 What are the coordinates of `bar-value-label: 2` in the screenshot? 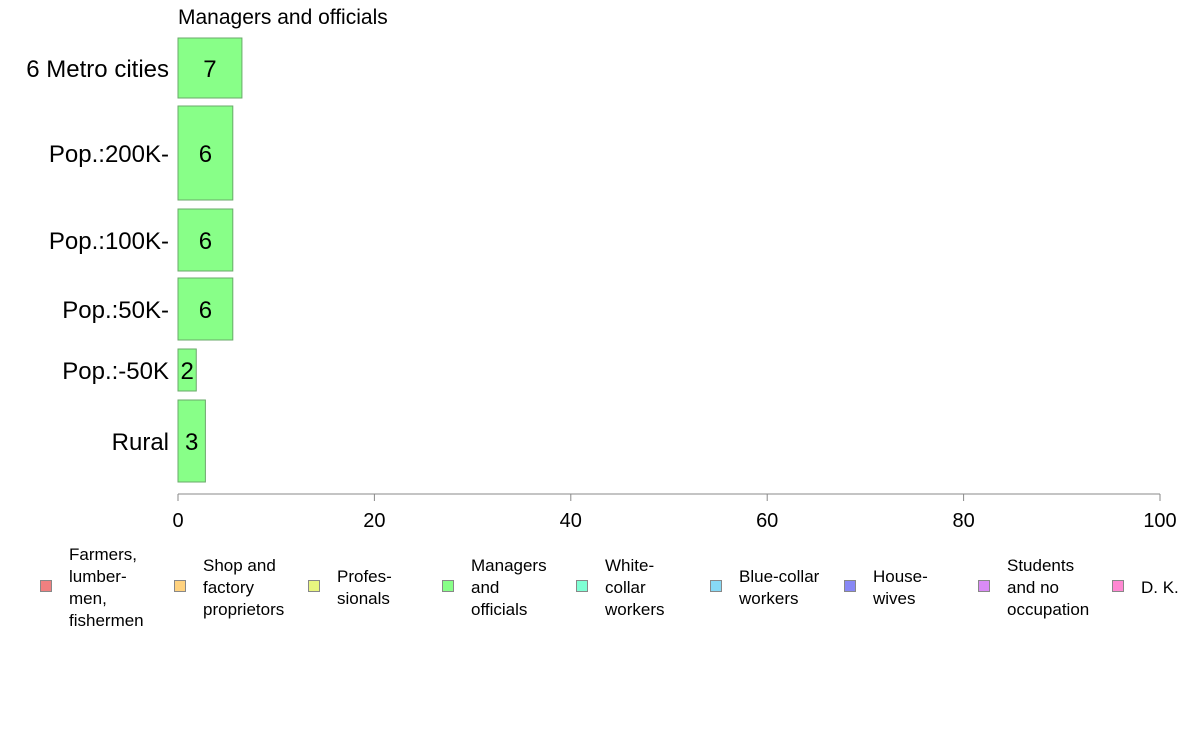 It's located at (186, 371).